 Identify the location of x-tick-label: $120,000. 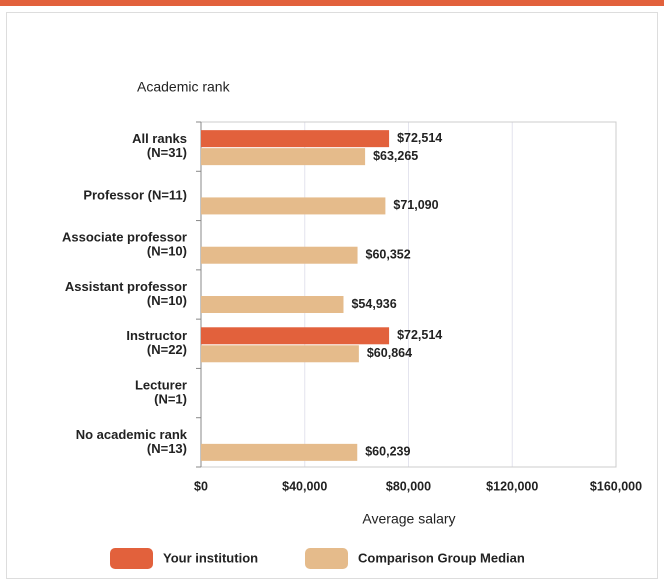
(512, 486).